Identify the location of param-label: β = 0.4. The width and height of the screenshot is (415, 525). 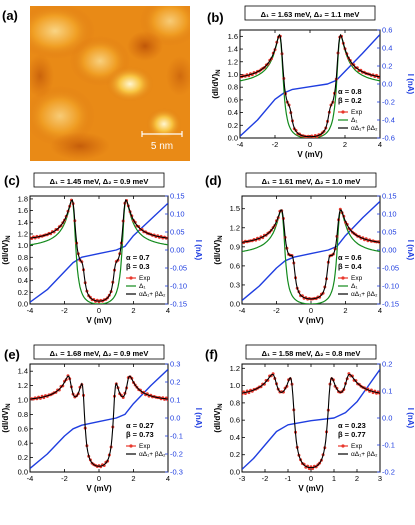
(350, 266).